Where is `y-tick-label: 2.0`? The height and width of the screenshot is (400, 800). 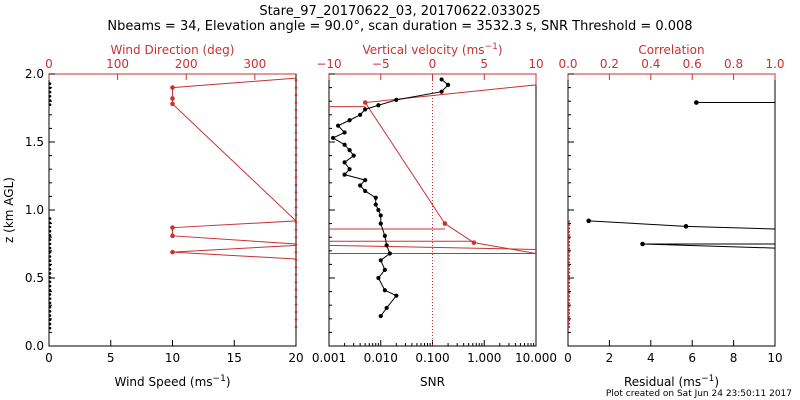 y-tick-label: 2.0 is located at coordinates (34, 74).